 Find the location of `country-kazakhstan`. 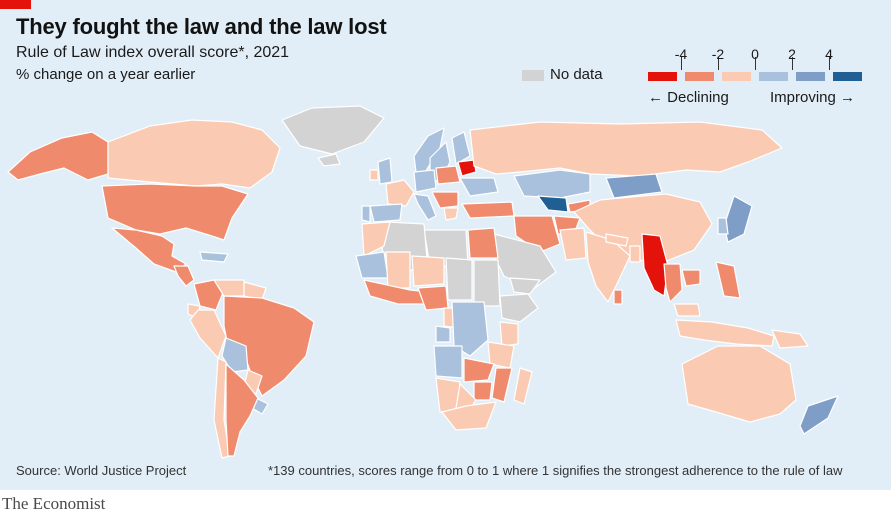

country-kazakhstan is located at coordinates (552, 184).